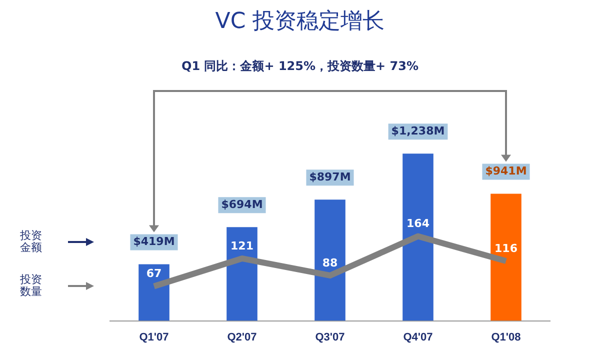 This screenshot has height=364, width=600. Describe the element at coordinates (154, 241) in the screenshot. I see `data-label: $419M` at that location.